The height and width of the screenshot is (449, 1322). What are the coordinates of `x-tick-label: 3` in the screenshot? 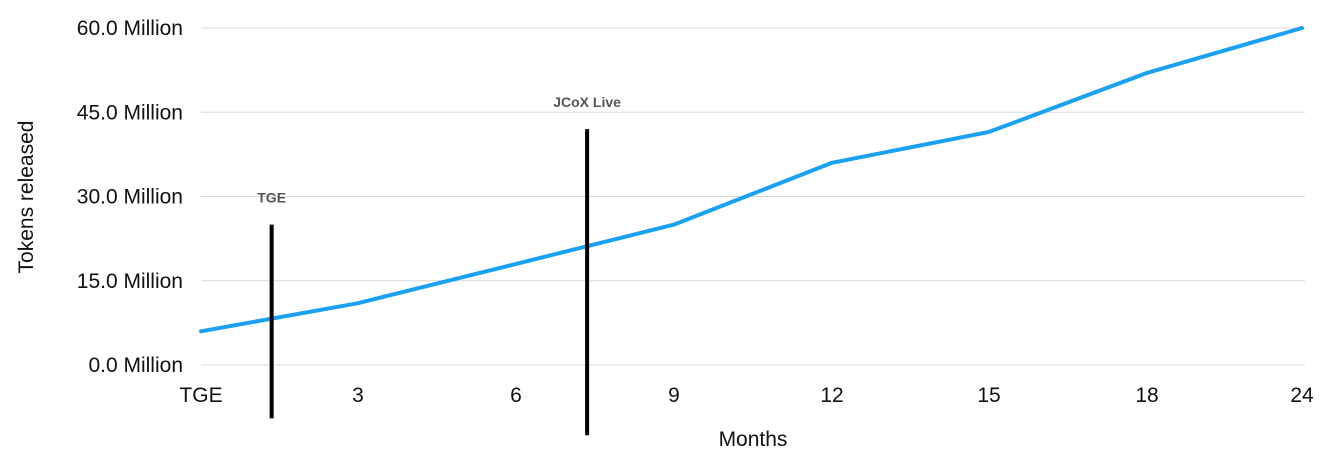 It's located at (358, 395).